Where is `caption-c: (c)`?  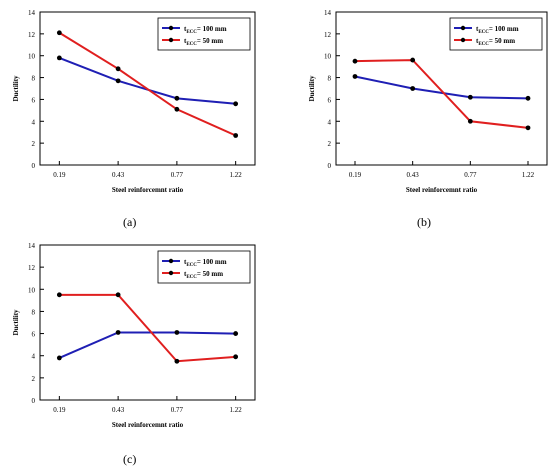 caption-c: (c) is located at coordinates (130, 459).